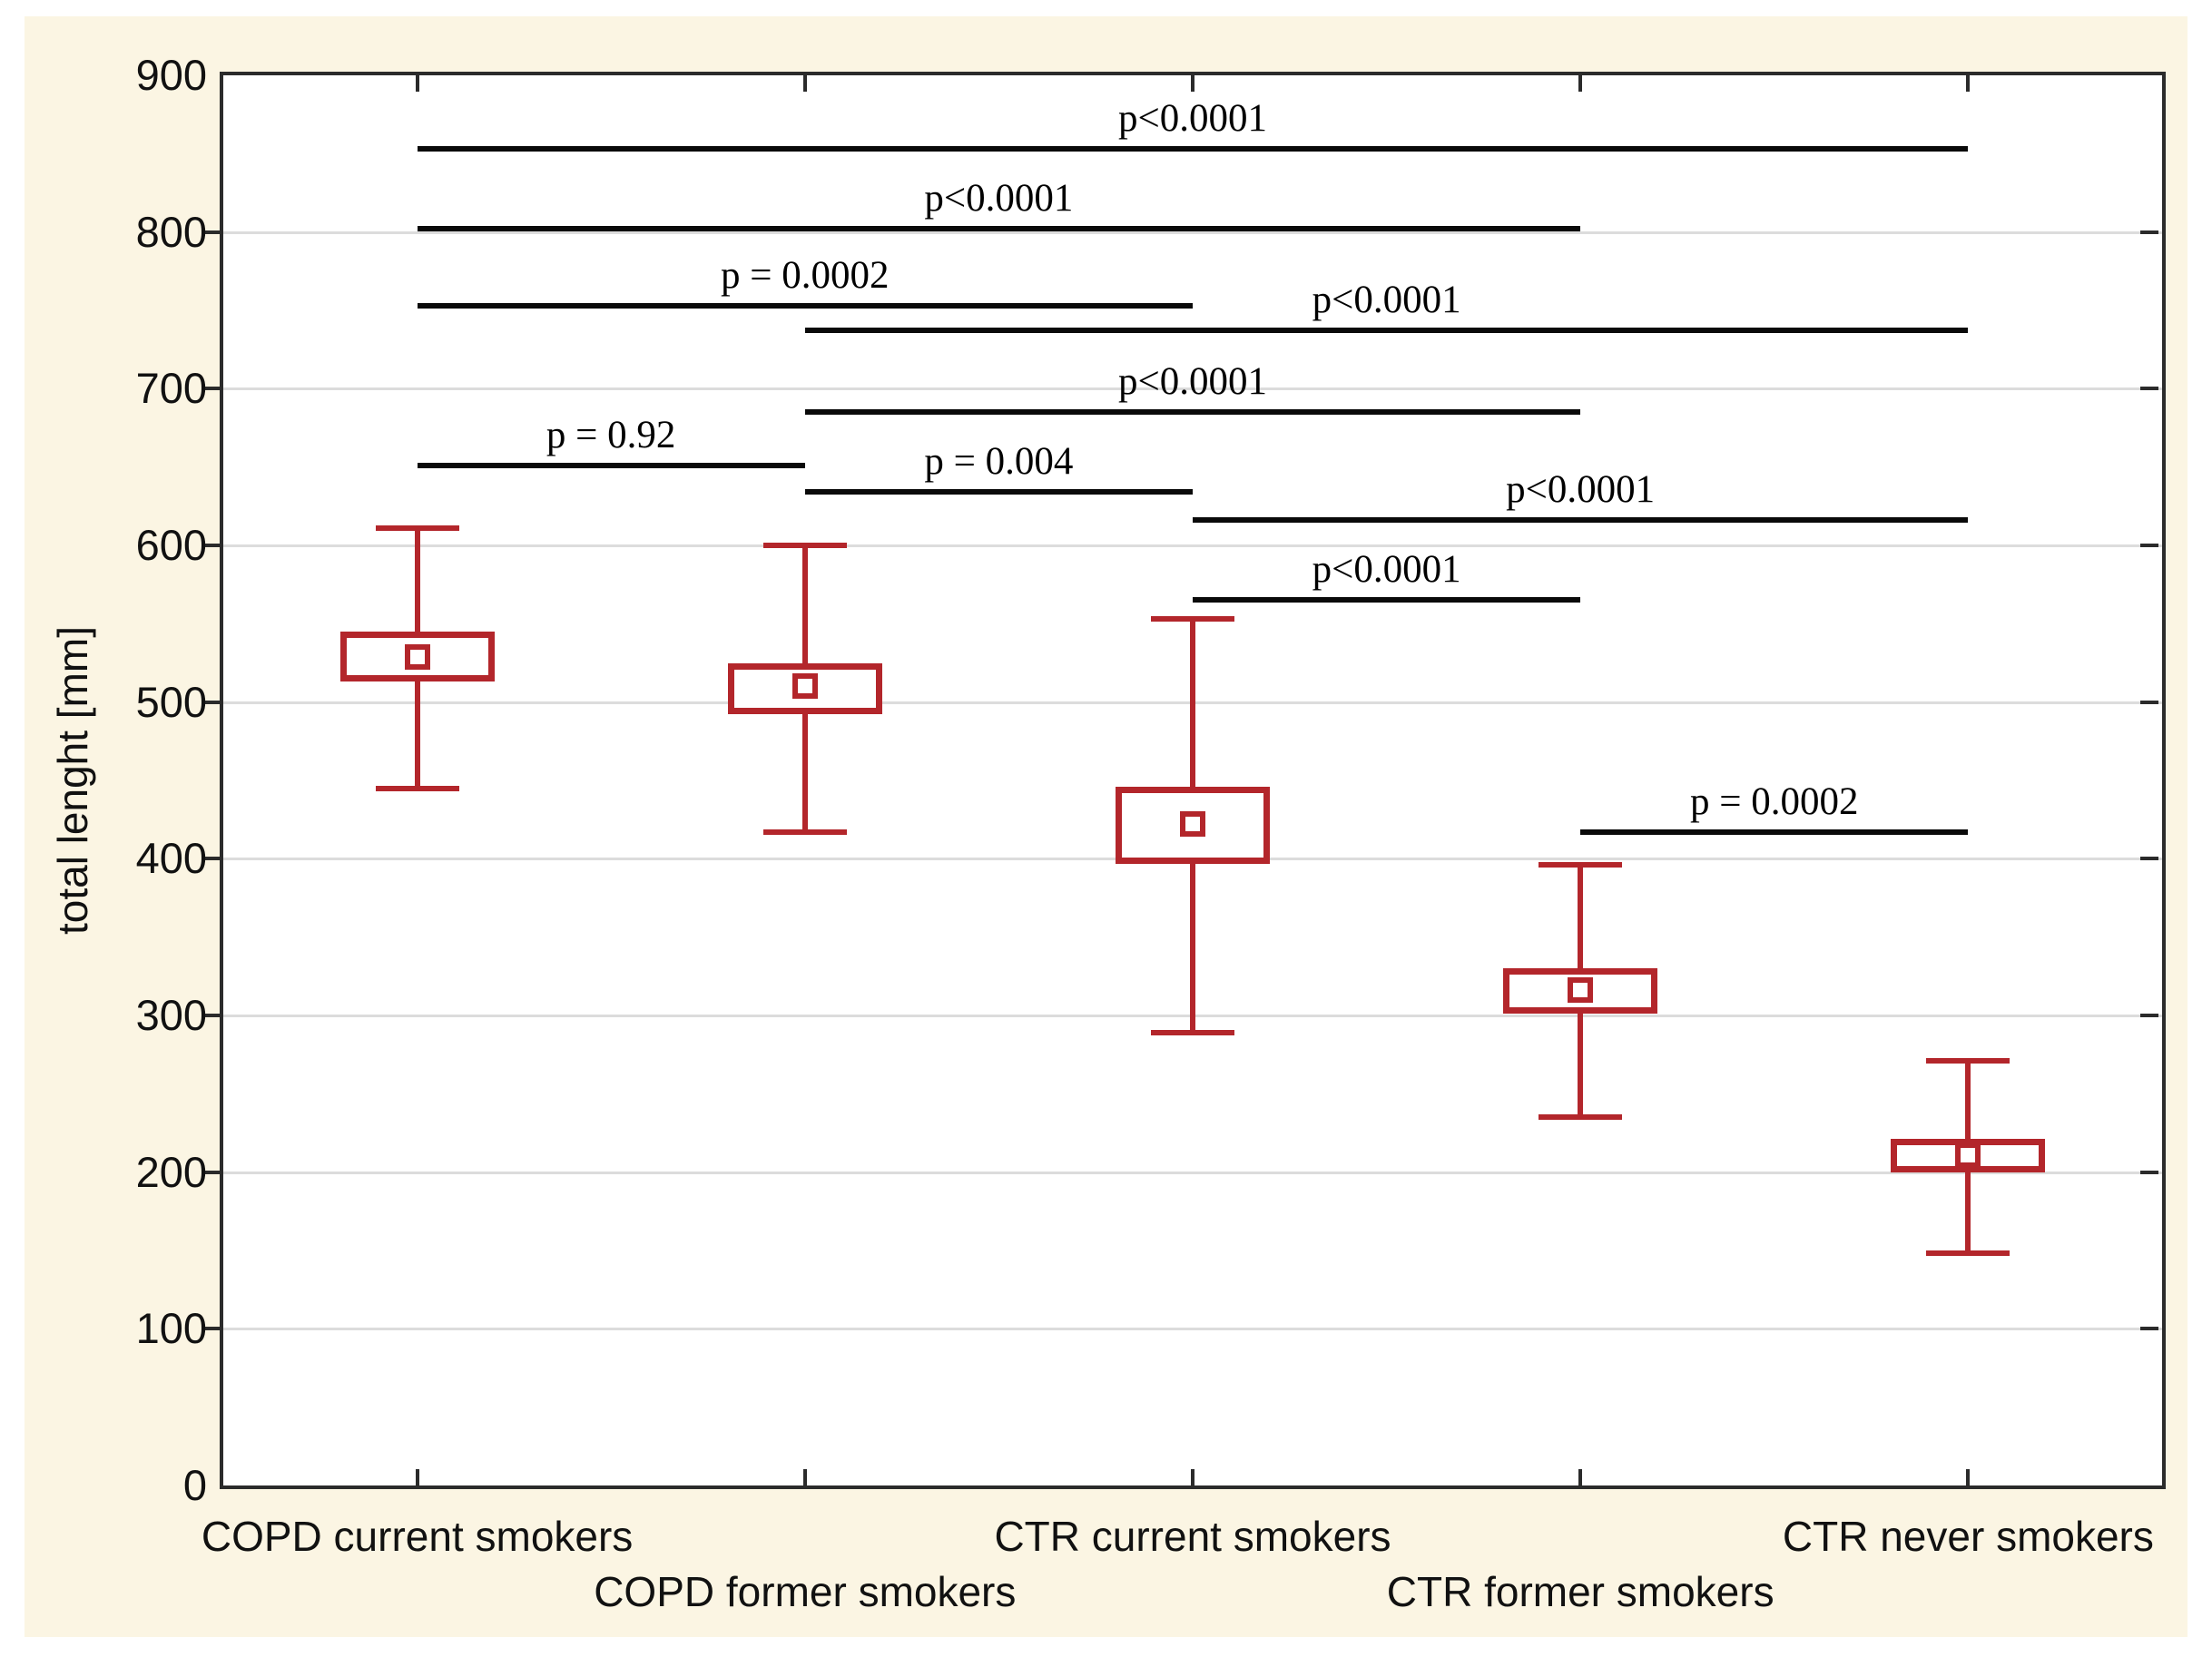 This screenshot has height=1657, width=2212. Describe the element at coordinates (805, 275) in the screenshot. I see `significance-label-3: p = 0.0002` at that location.